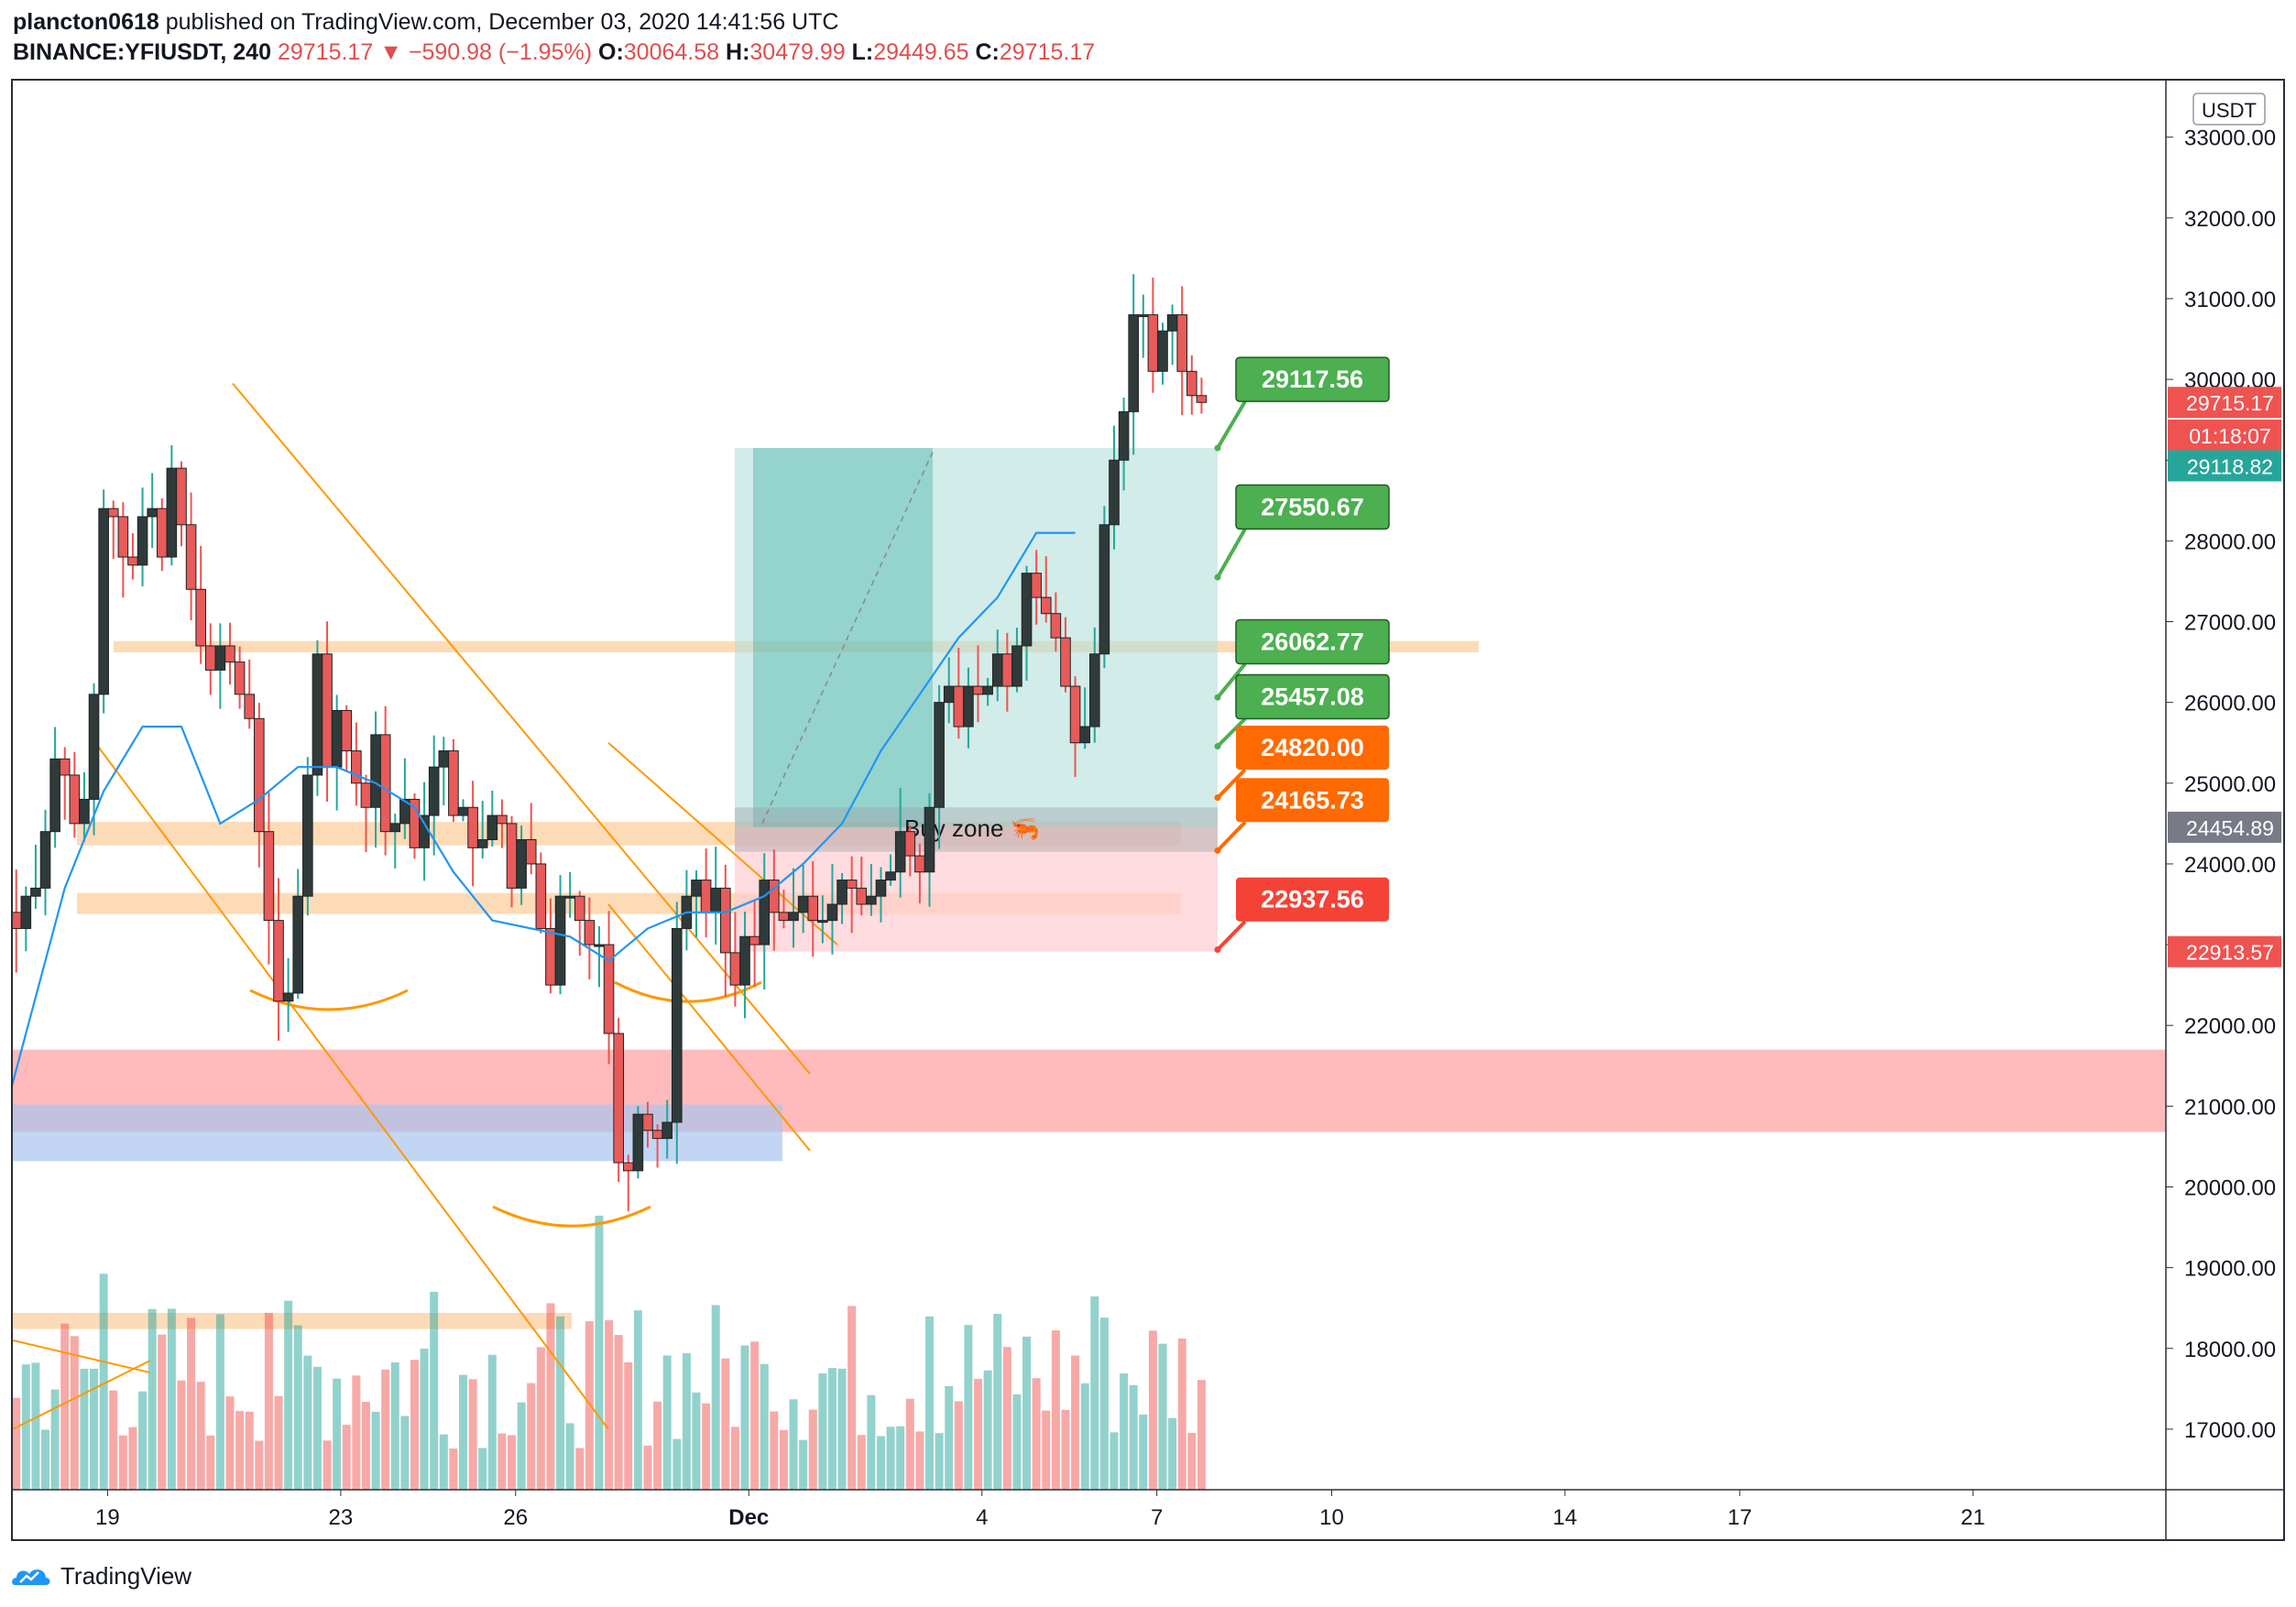  I want to click on axis-badge-label: 29715.17, so click(2230, 403).